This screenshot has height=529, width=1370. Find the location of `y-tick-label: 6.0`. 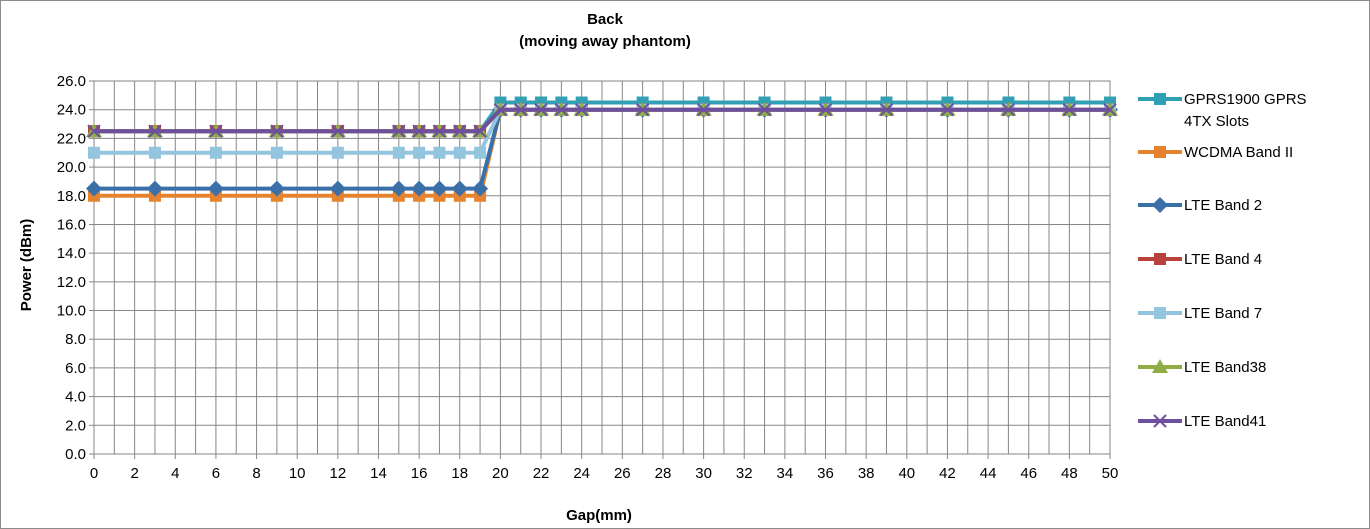

y-tick-label: 6.0 is located at coordinates (75, 368).